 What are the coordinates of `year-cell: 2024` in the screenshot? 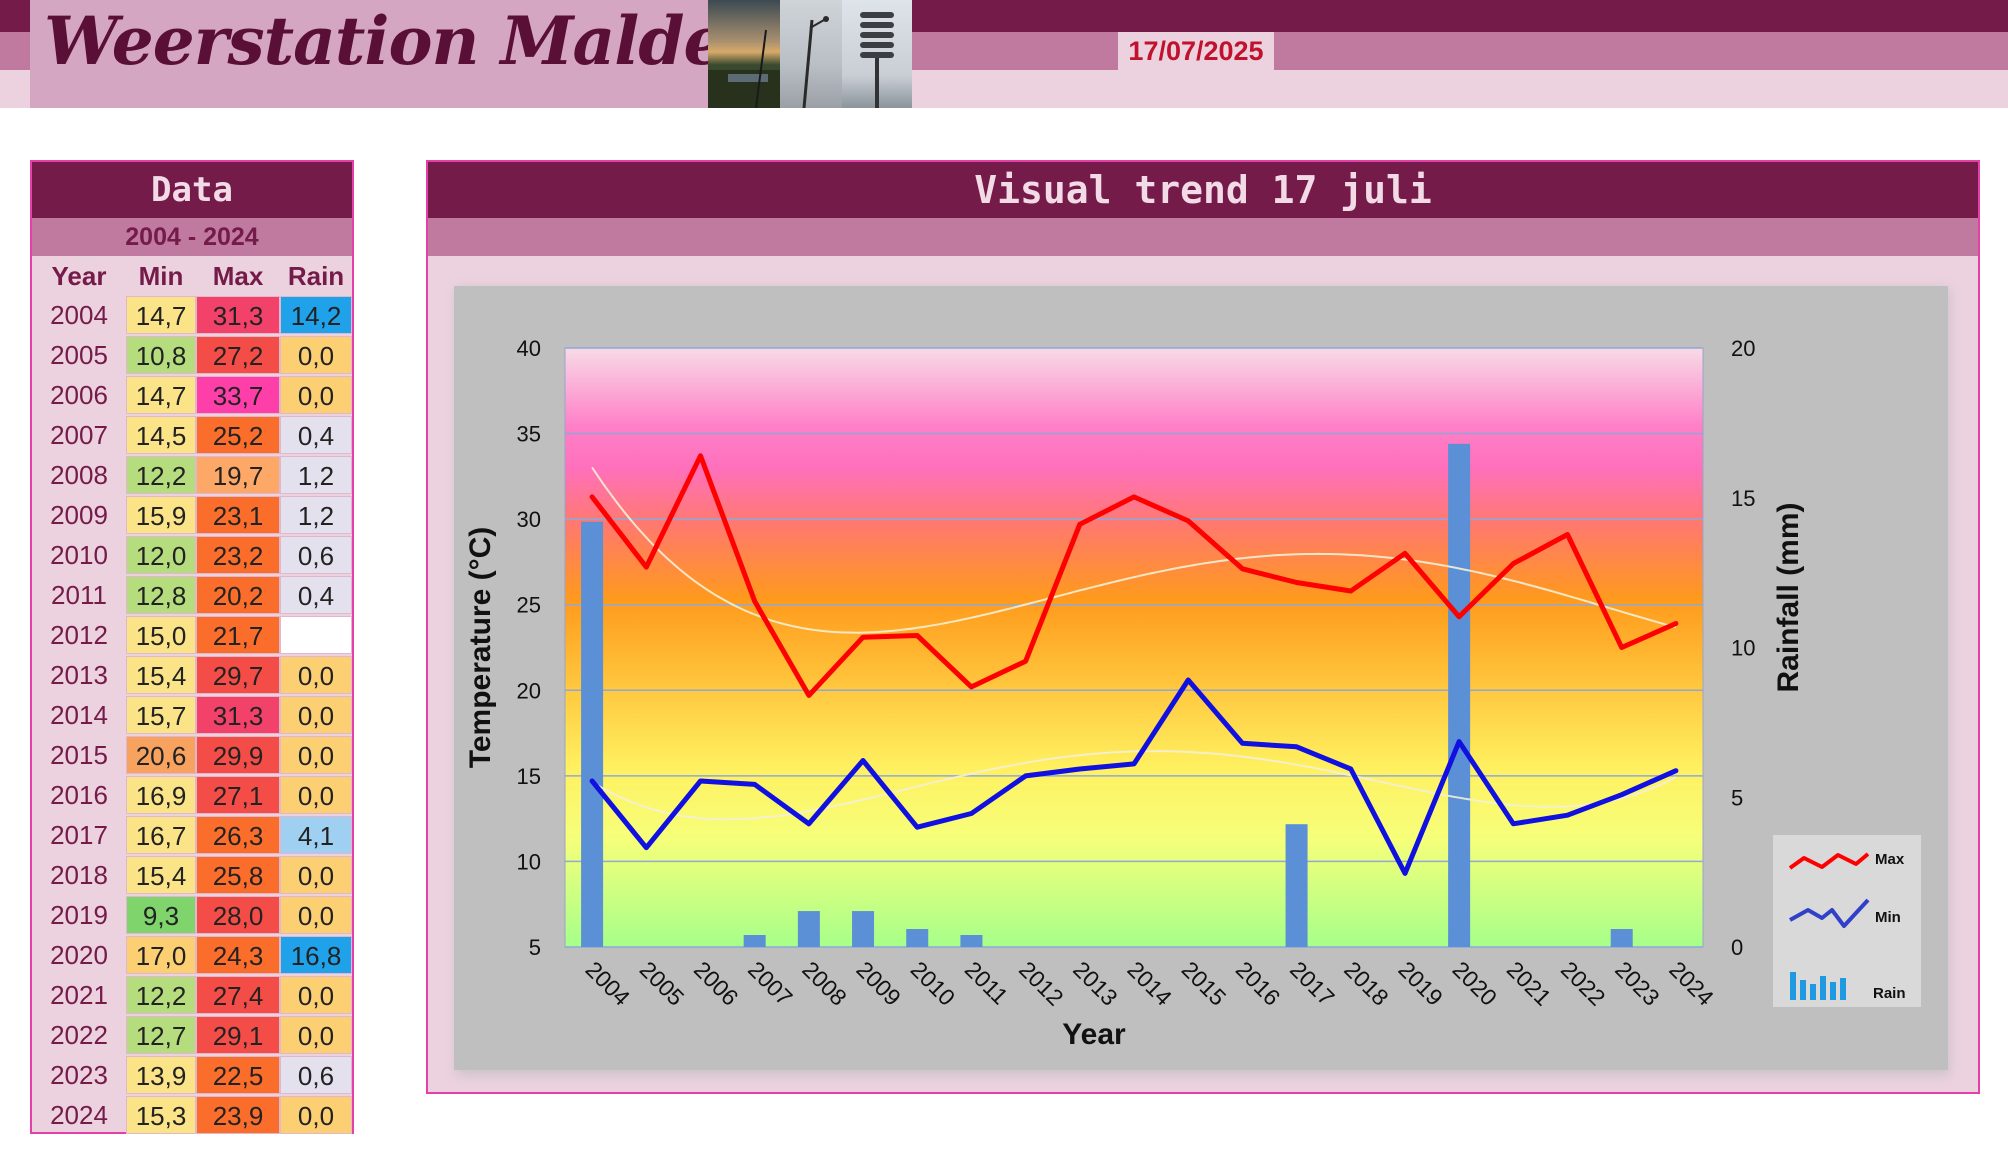 It's located at (79, 1115).